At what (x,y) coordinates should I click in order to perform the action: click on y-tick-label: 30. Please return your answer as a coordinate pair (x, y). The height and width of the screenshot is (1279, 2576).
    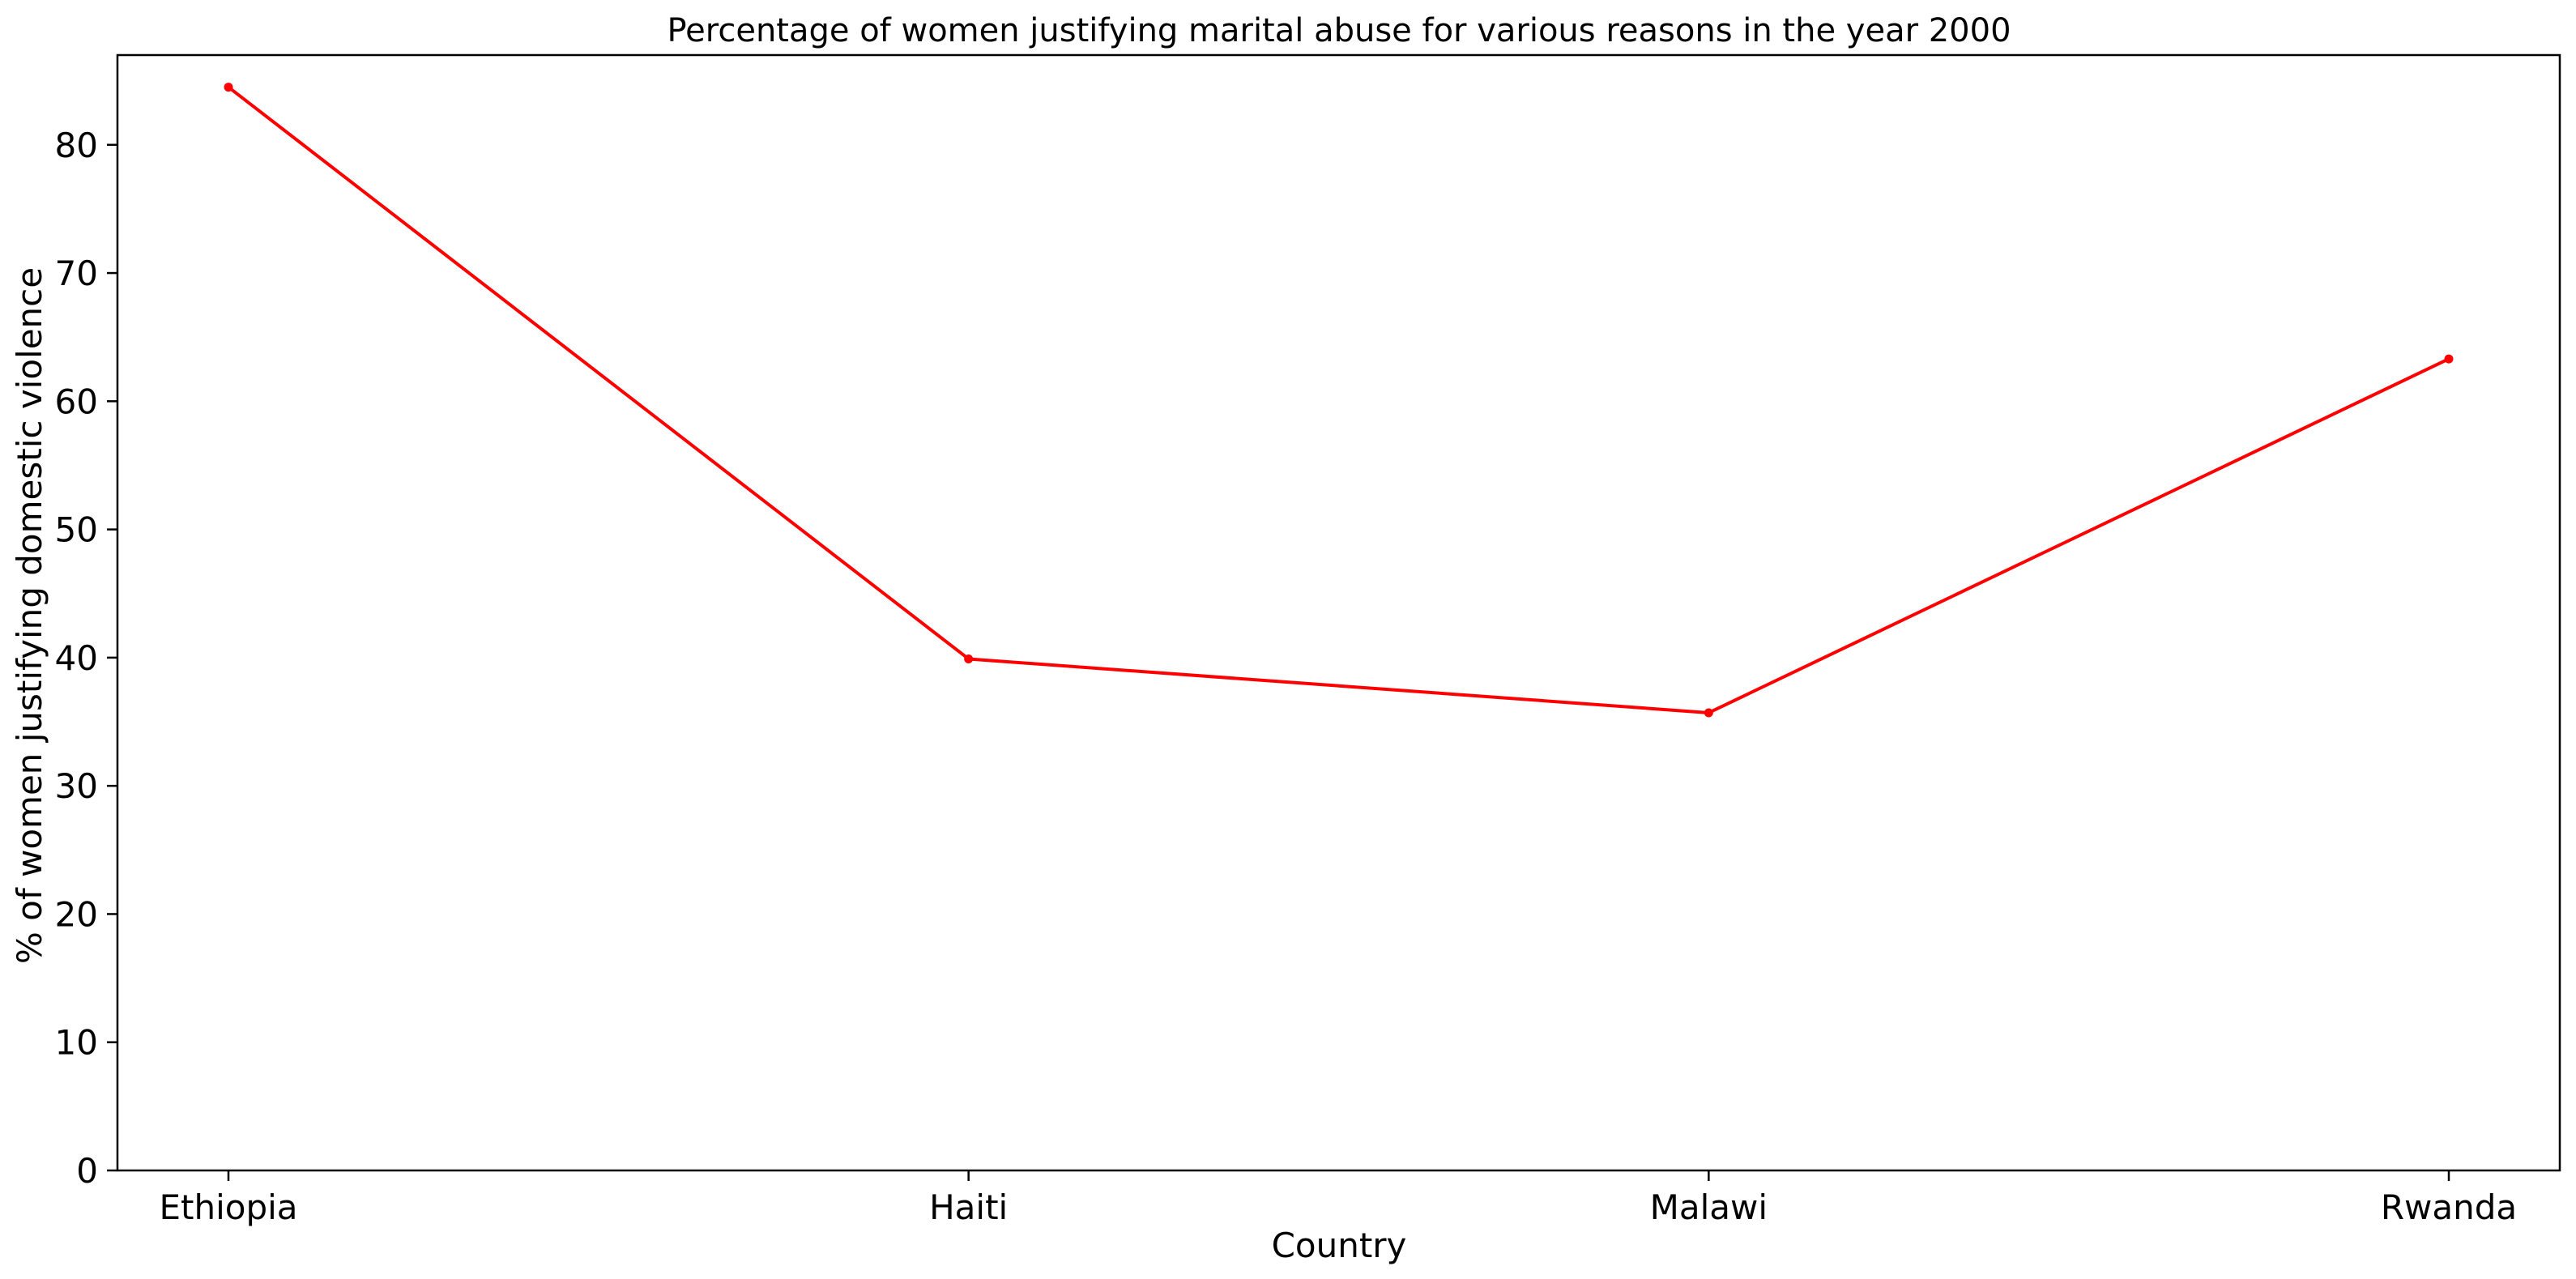
    Looking at the image, I should click on (76, 786).